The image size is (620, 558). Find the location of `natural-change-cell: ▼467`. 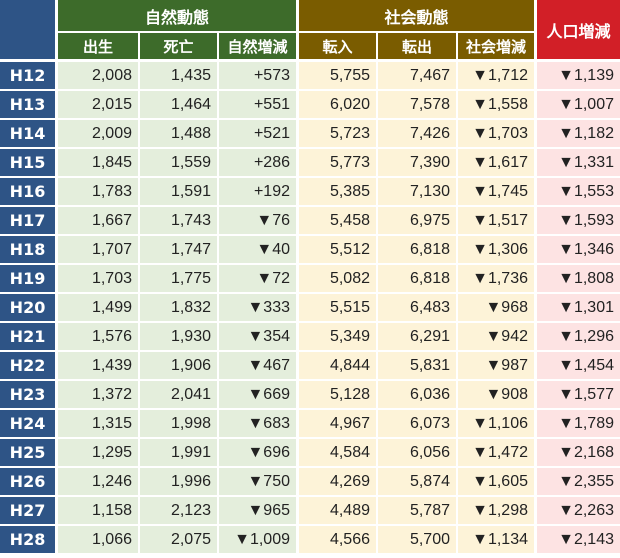

natural-change-cell: ▼467 is located at coordinates (259, 366).